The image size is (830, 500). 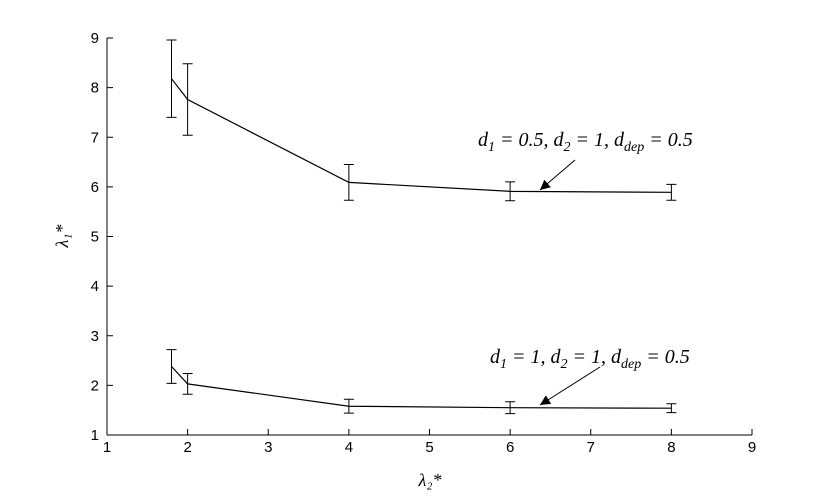 What do you see at coordinates (95, 435) in the screenshot?
I see `y-tick-label: 1` at bounding box center [95, 435].